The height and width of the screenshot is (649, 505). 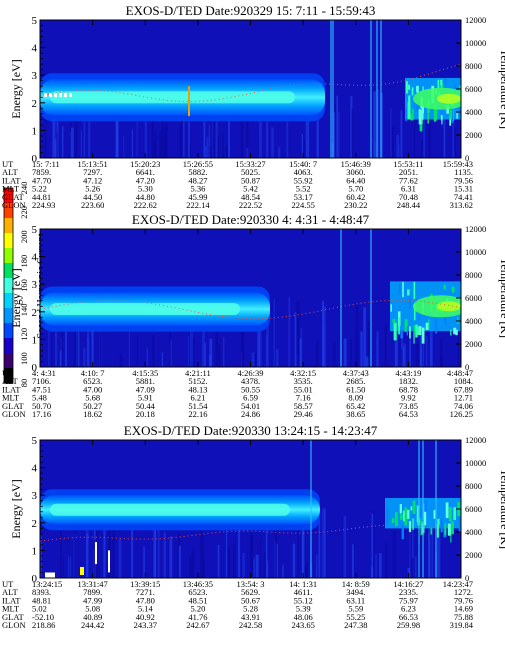 What do you see at coordinates (24, 212) in the screenshot?
I see `colorbar-tick-label: 220` at bounding box center [24, 212].